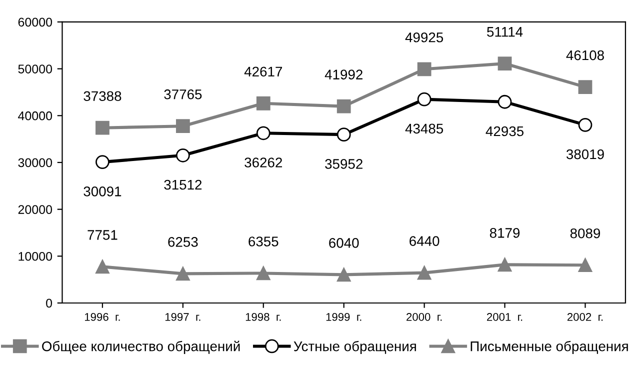 The image size is (635, 385). What do you see at coordinates (35, 209) in the screenshot?
I see `y-tick-label: 20000` at bounding box center [35, 209].